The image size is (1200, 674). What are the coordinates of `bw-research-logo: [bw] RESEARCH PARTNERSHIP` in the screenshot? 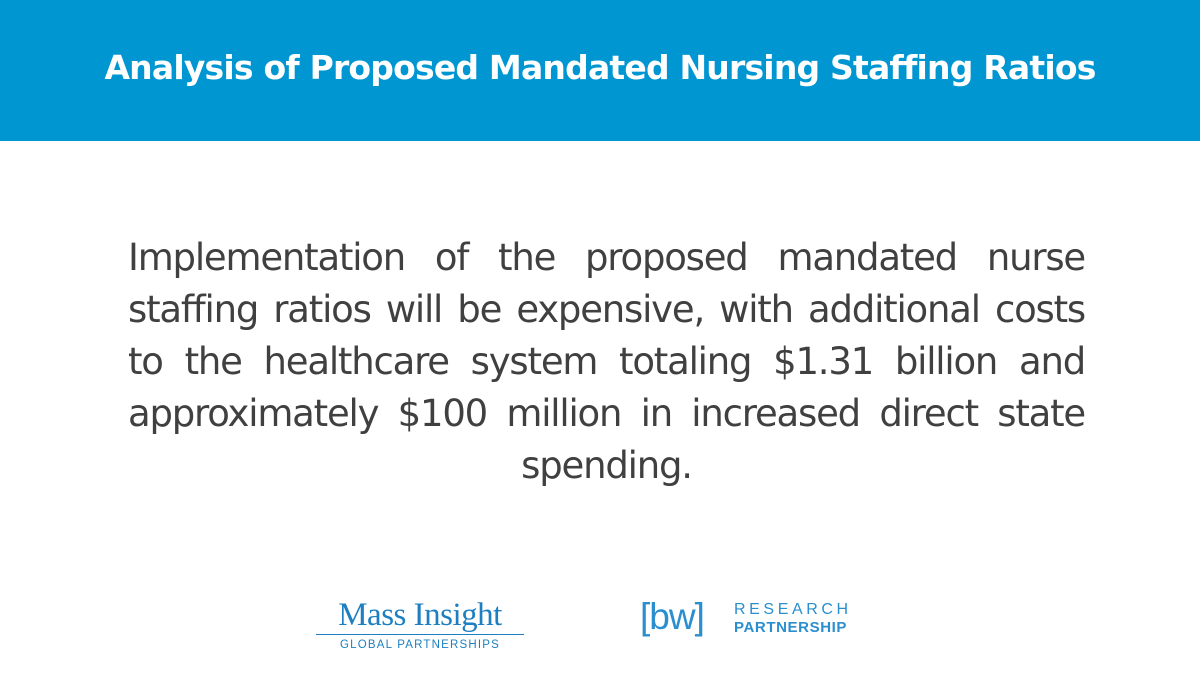 It's located at (770, 621).